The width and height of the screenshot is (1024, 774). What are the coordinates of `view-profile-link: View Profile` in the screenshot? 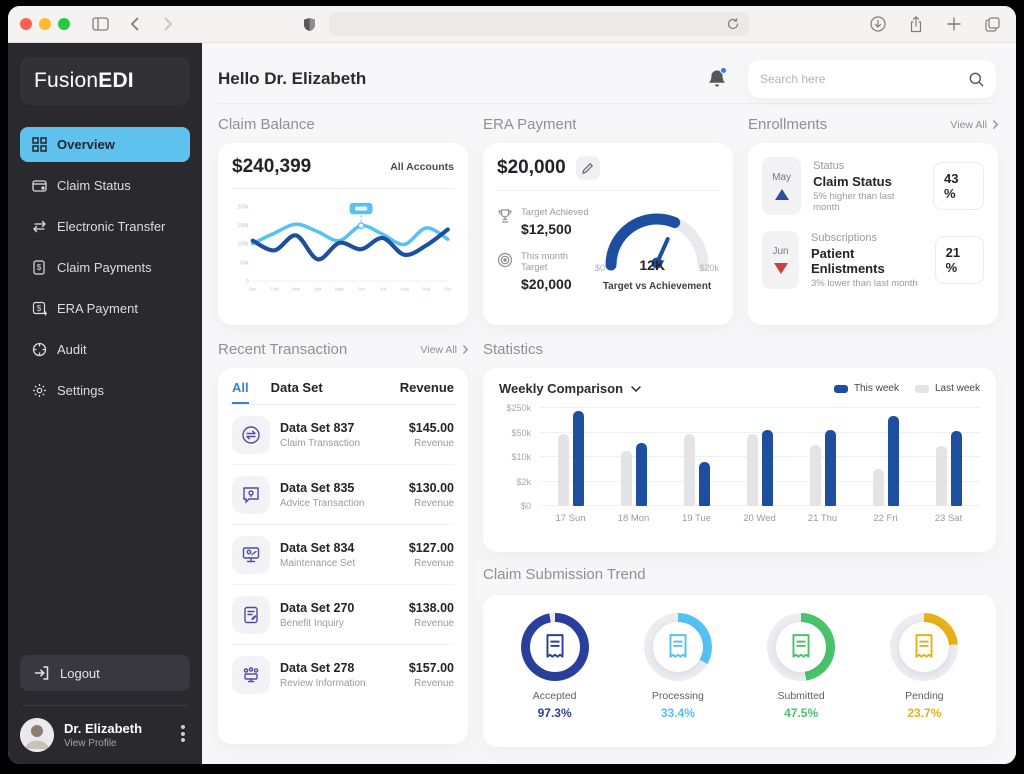 It's located at (90, 743).